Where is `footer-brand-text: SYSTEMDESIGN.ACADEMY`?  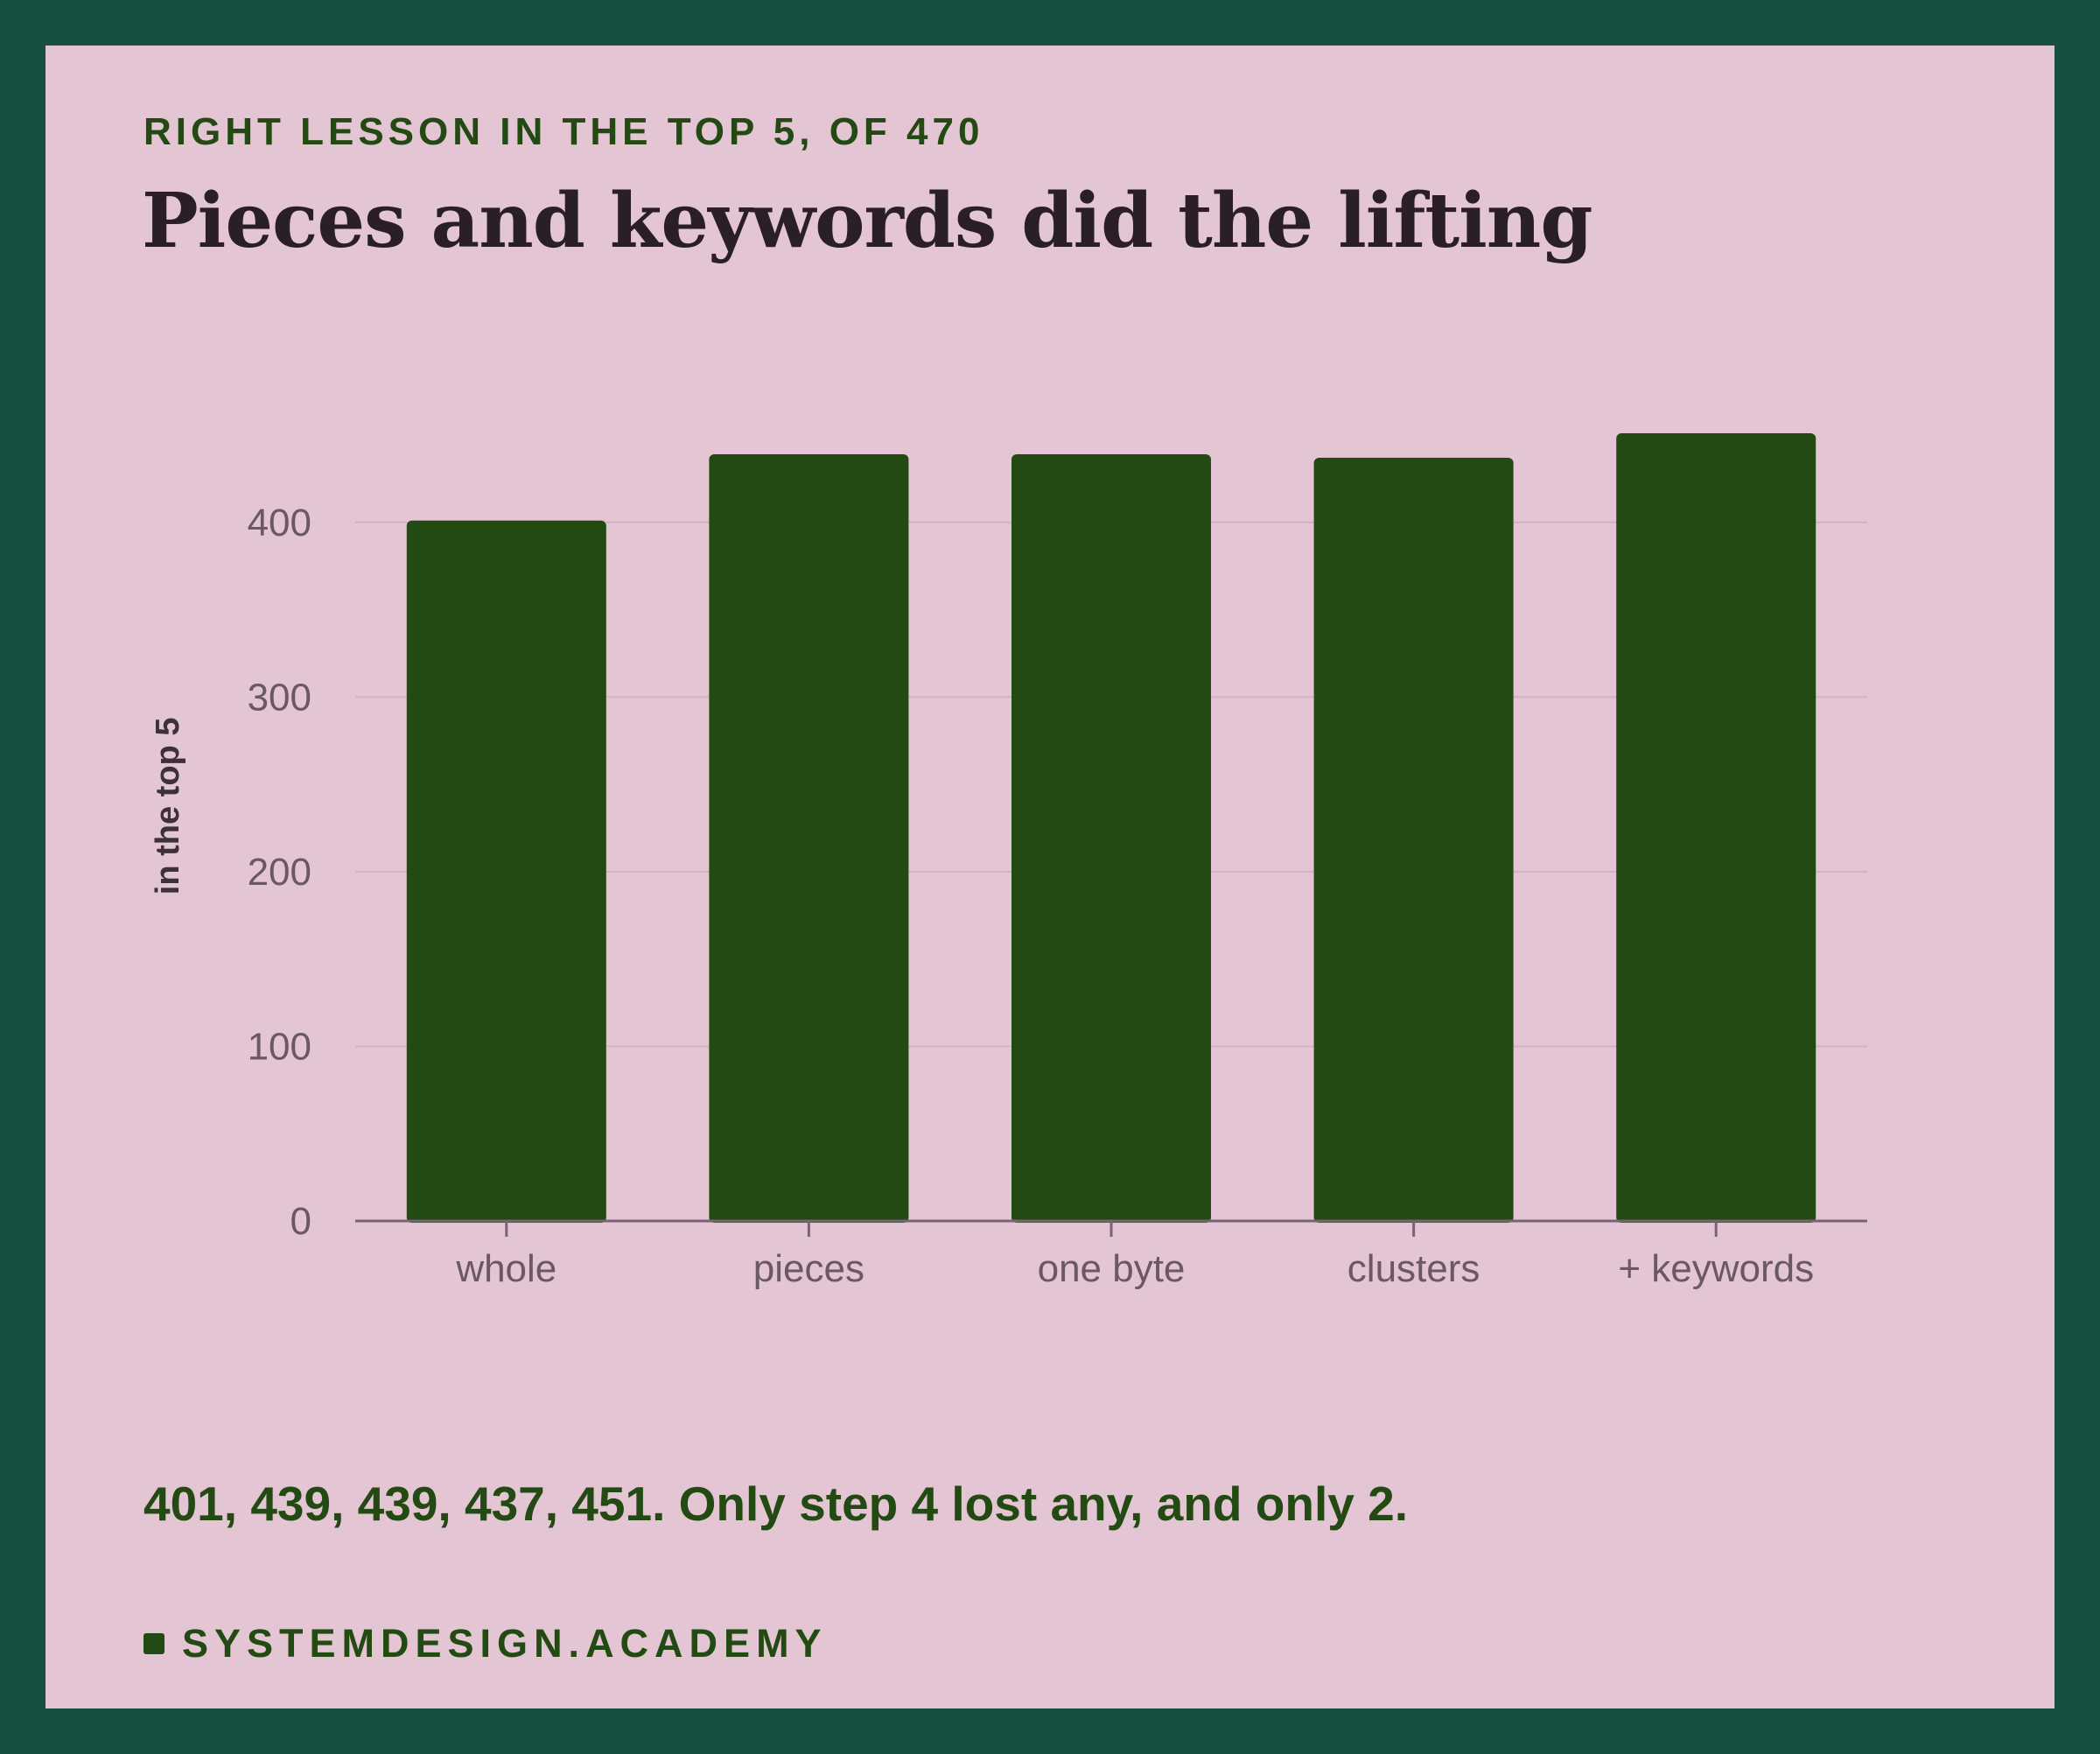
footer-brand-text: SYSTEMDESIGN.ACADEMY is located at coordinates (505, 1643).